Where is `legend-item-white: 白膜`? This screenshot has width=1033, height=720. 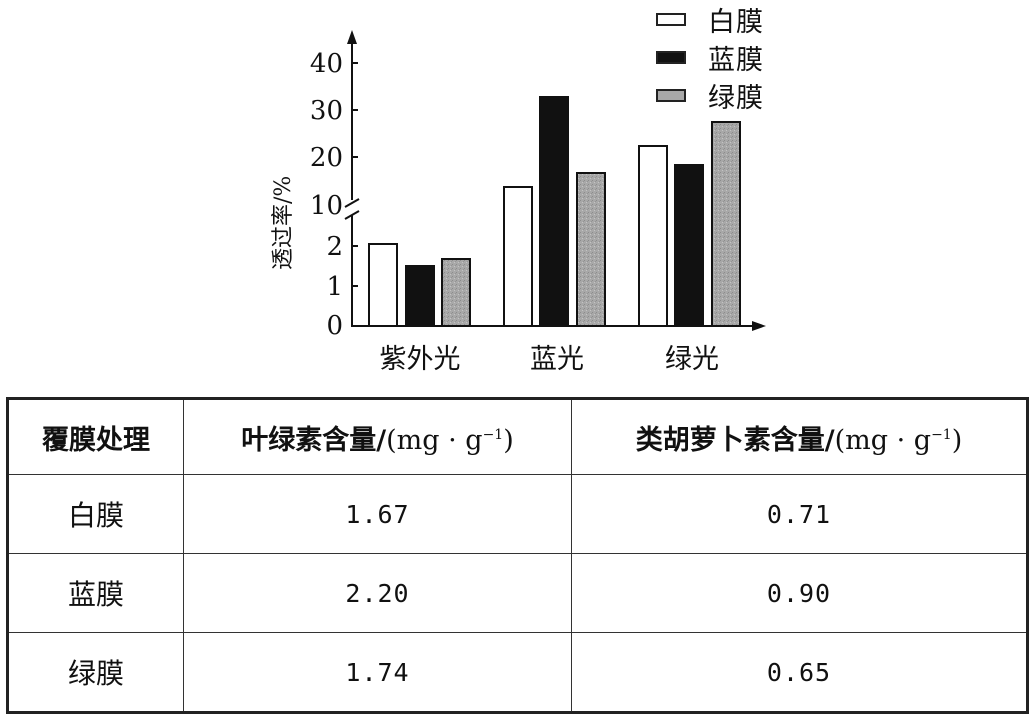
legend-item-white: 白膜 is located at coordinates (710, 19).